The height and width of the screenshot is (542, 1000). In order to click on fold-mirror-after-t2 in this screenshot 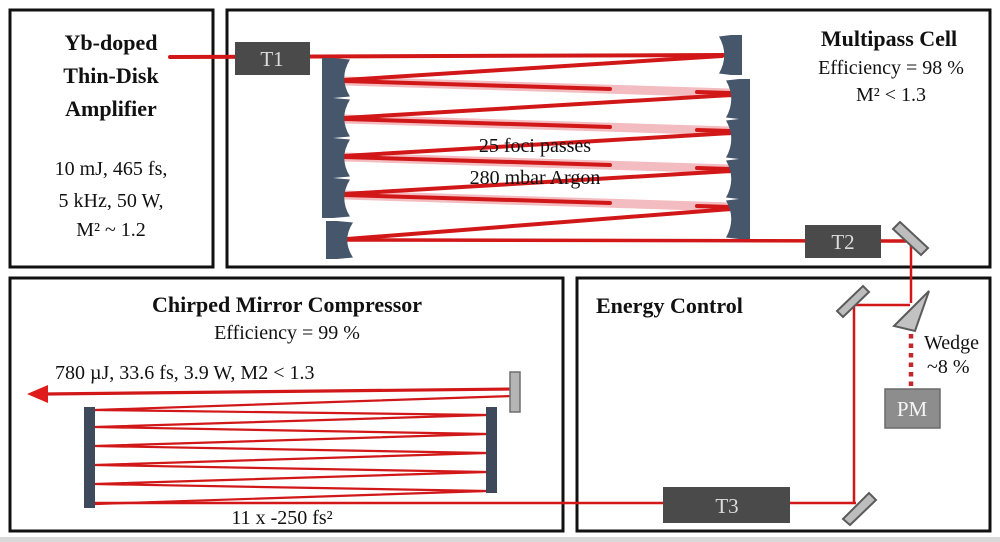, I will do `click(910, 238)`.